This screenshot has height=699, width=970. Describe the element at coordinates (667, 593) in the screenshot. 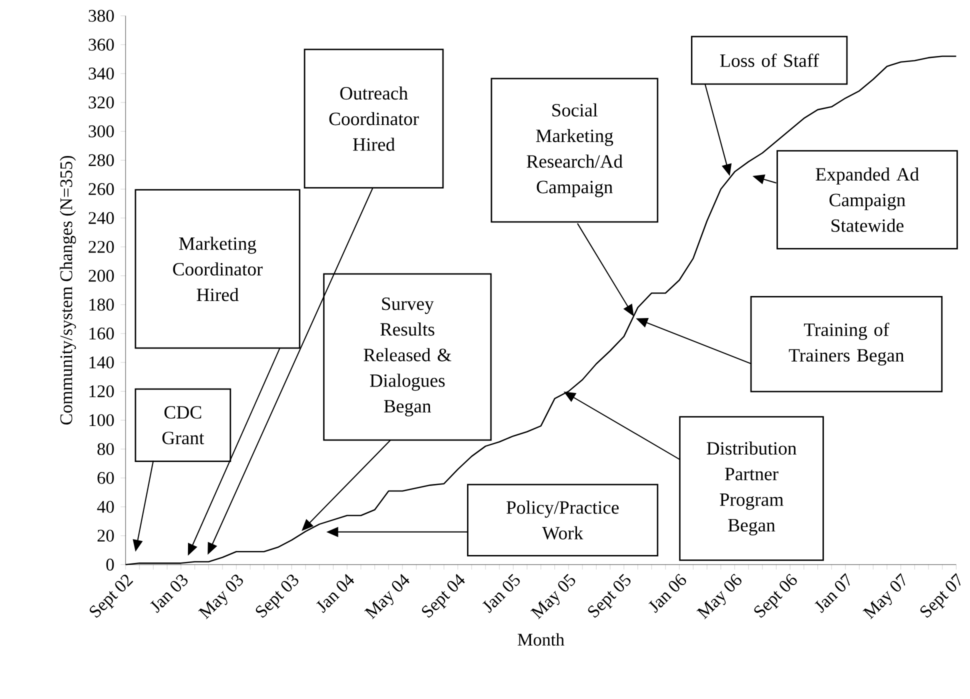

I see `x-tick-label: Jan 06` at that location.